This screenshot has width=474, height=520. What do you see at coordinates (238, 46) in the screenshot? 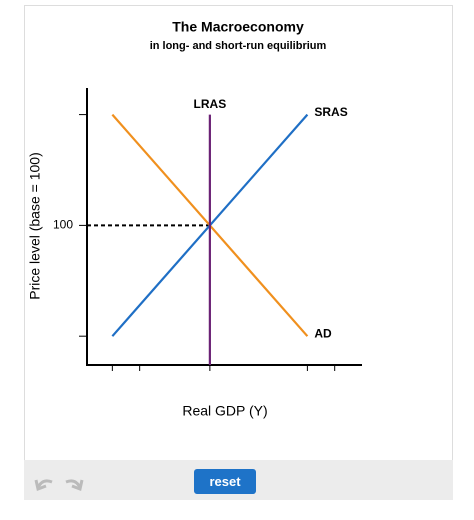
I see `chart-subtitle: in long- and short-run equilibrium` at bounding box center [238, 46].